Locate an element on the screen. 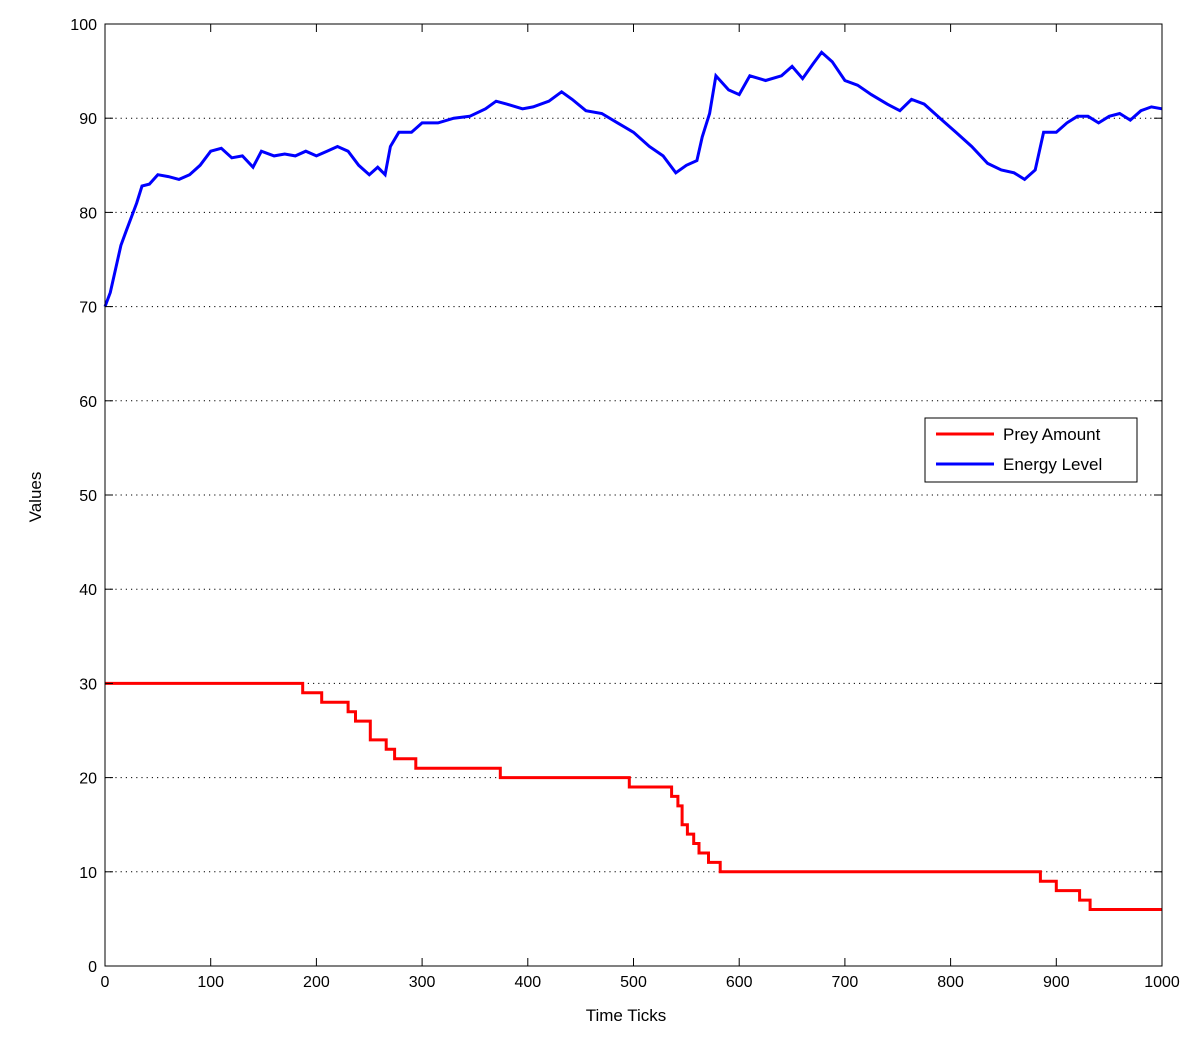 The width and height of the screenshot is (1200, 1037). x-tick-label: 600 is located at coordinates (739, 982).